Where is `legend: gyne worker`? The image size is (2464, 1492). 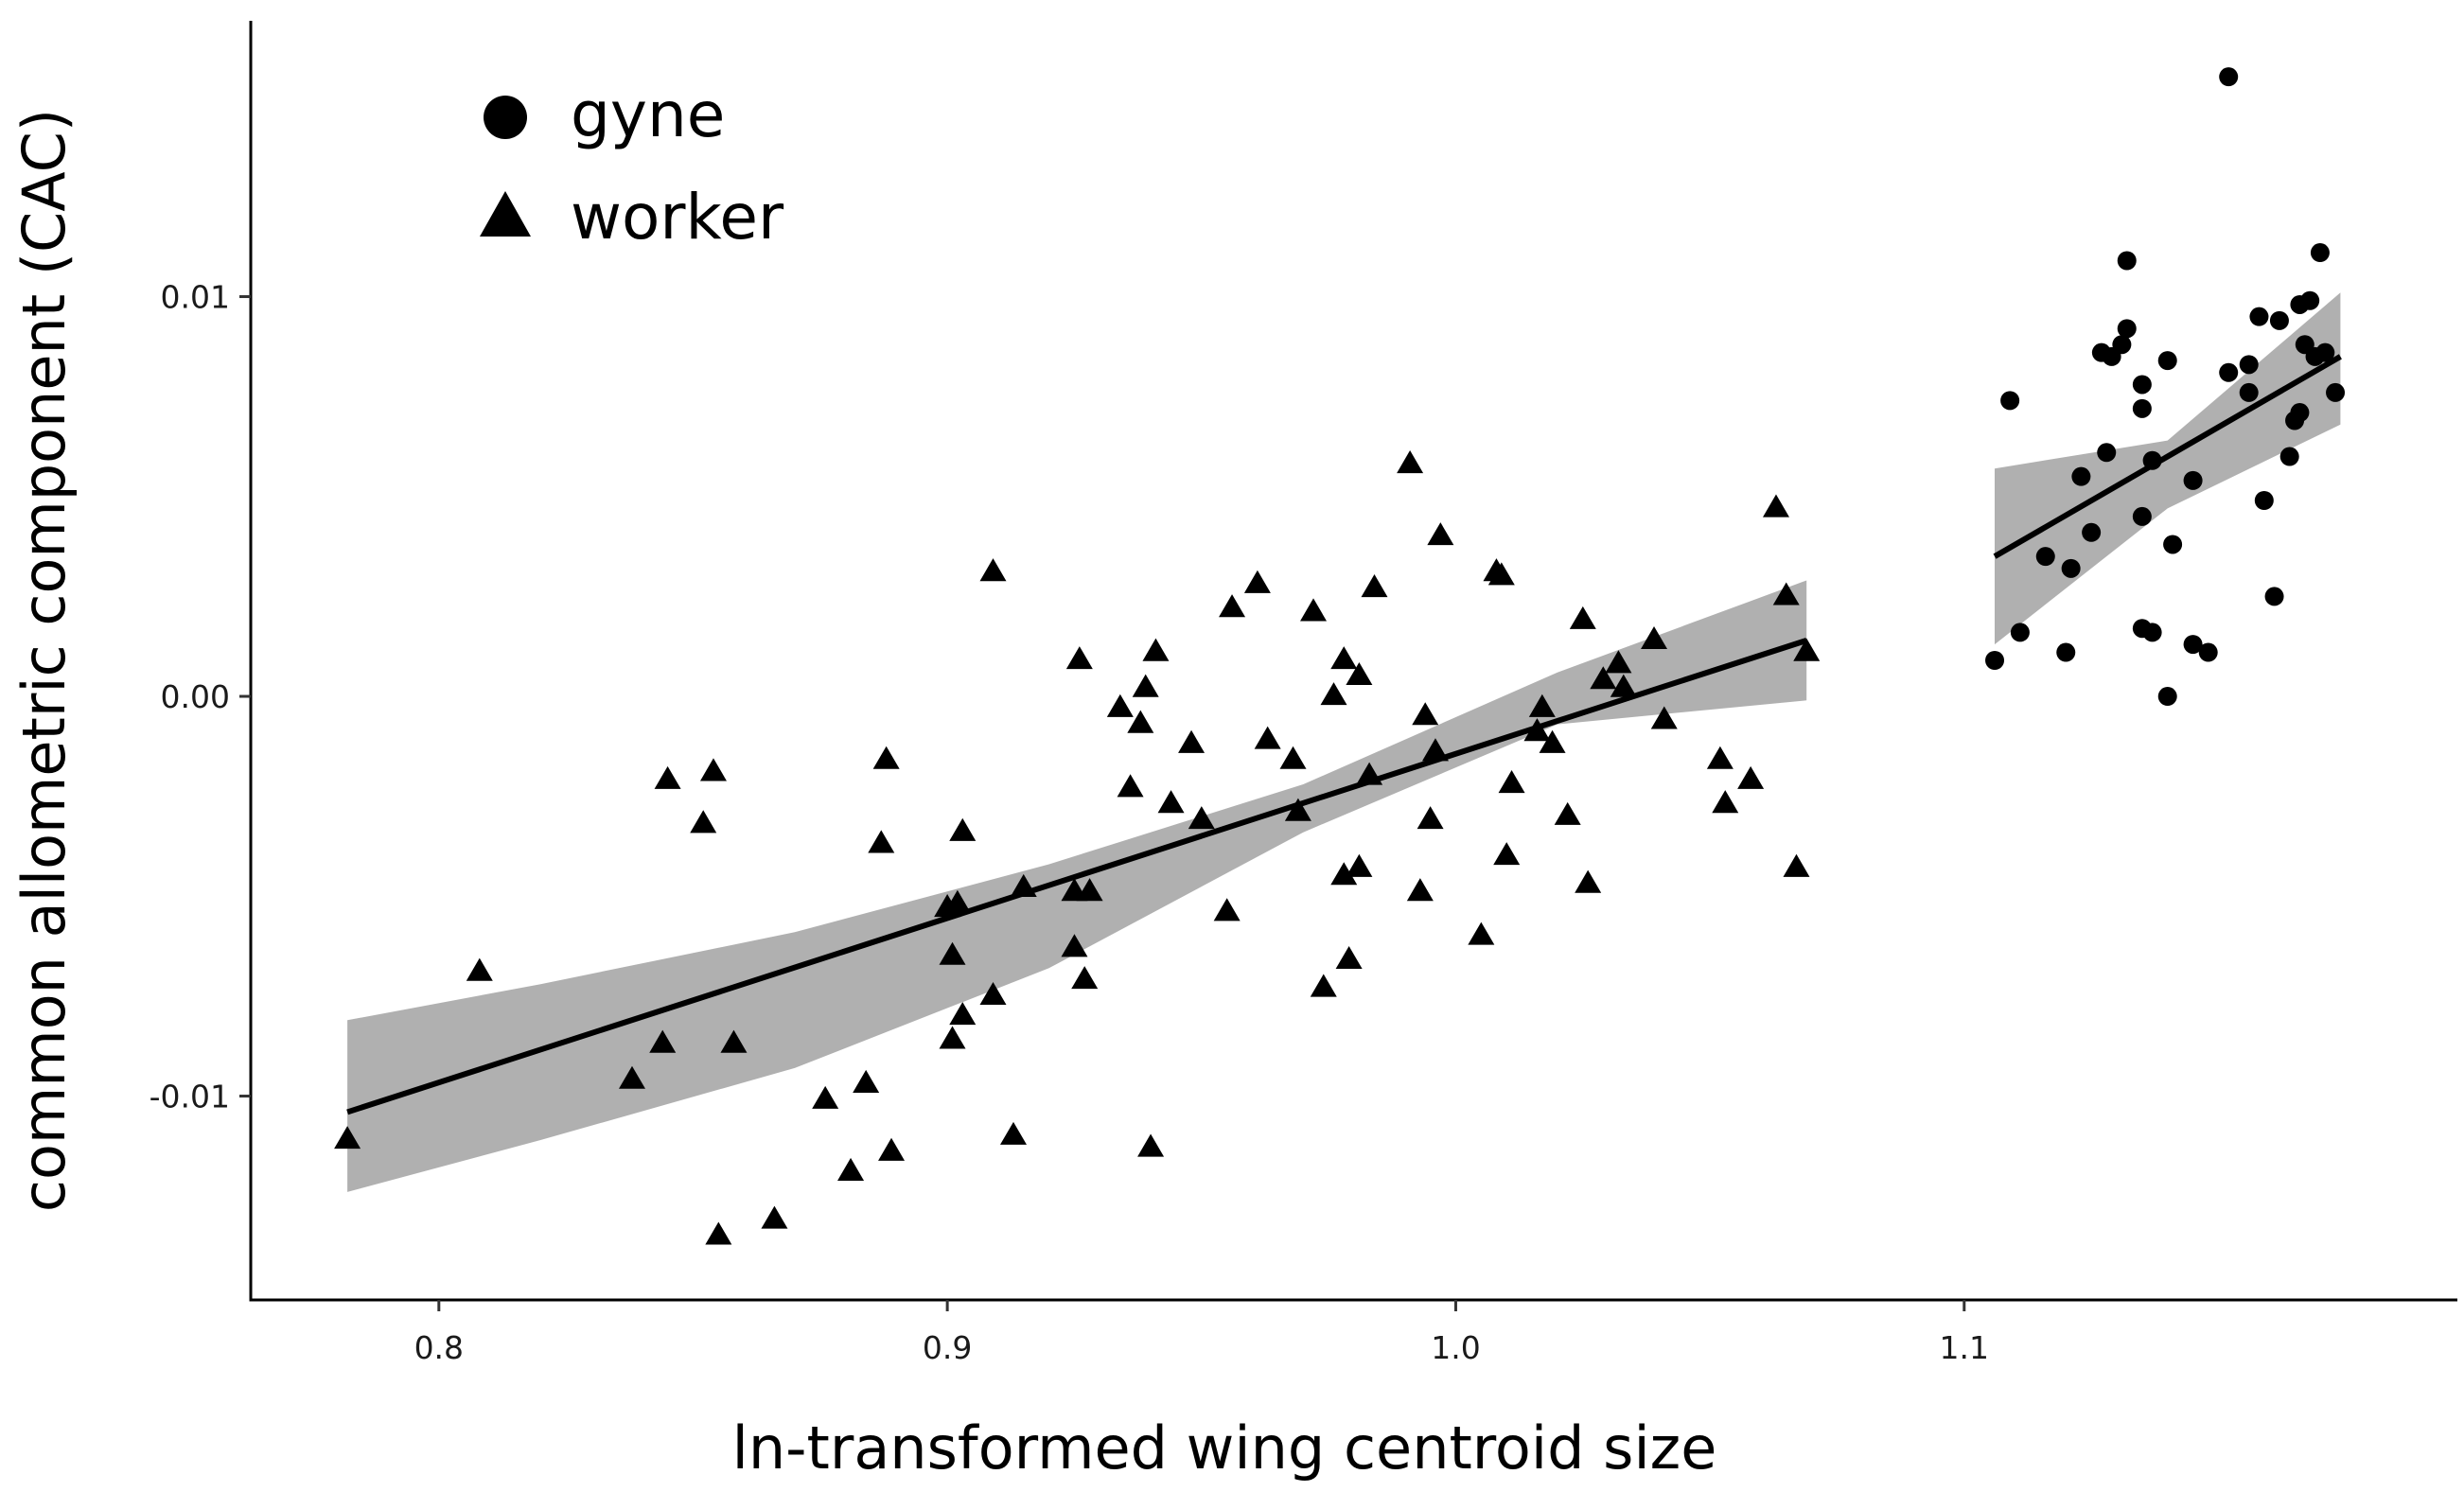
legend: gyne worker is located at coordinates (632, 166).